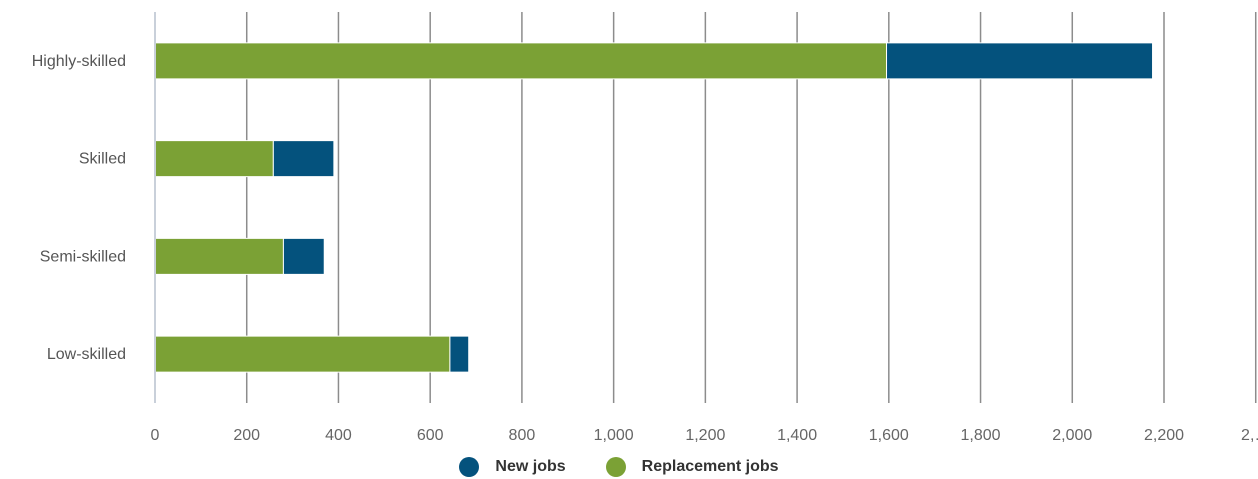 This screenshot has width=1258, height=479. What do you see at coordinates (83, 256) in the screenshot?
I see `category-label-semi-skilled: Semi-skilled` at bounding box center [83, 256].